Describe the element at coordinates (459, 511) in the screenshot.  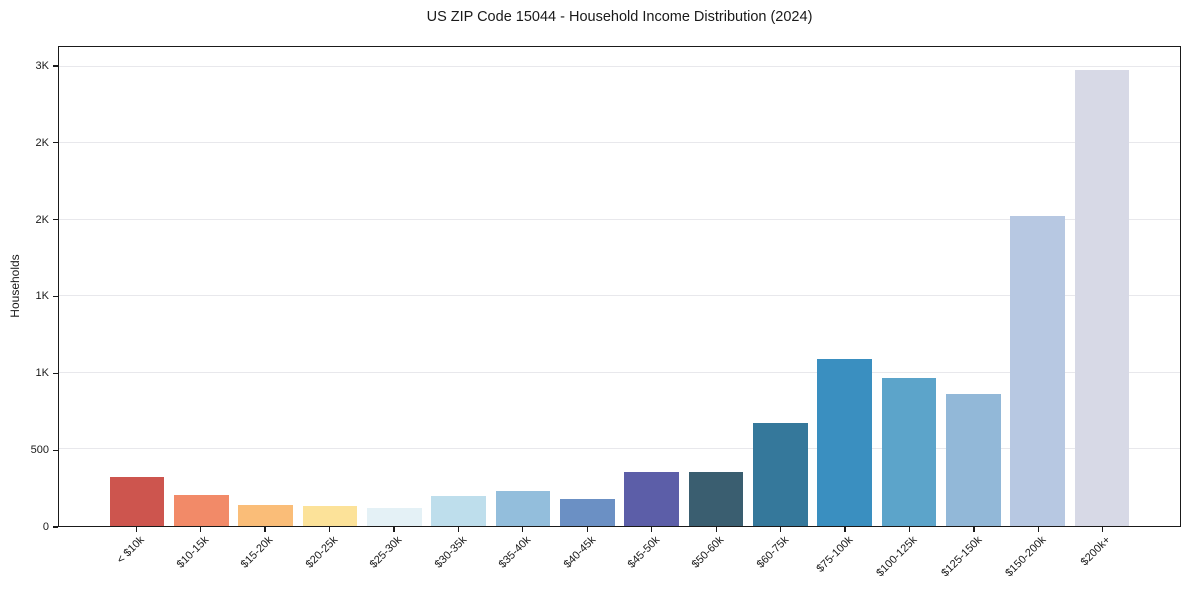
I see `bar-30-35k` at that location.